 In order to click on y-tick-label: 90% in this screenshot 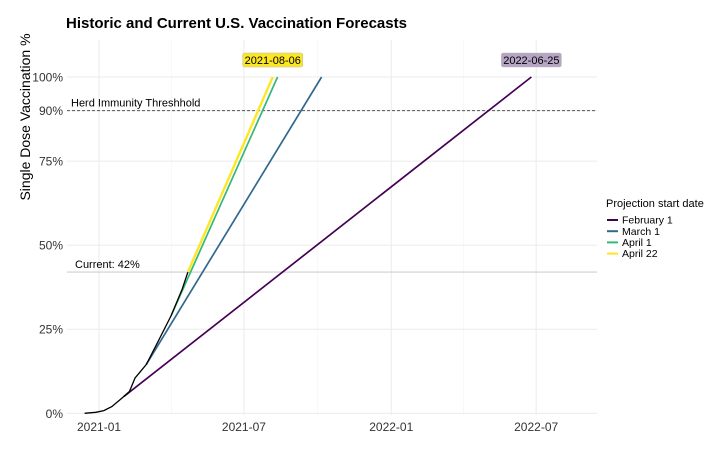, I will do `click(51, 111)`.